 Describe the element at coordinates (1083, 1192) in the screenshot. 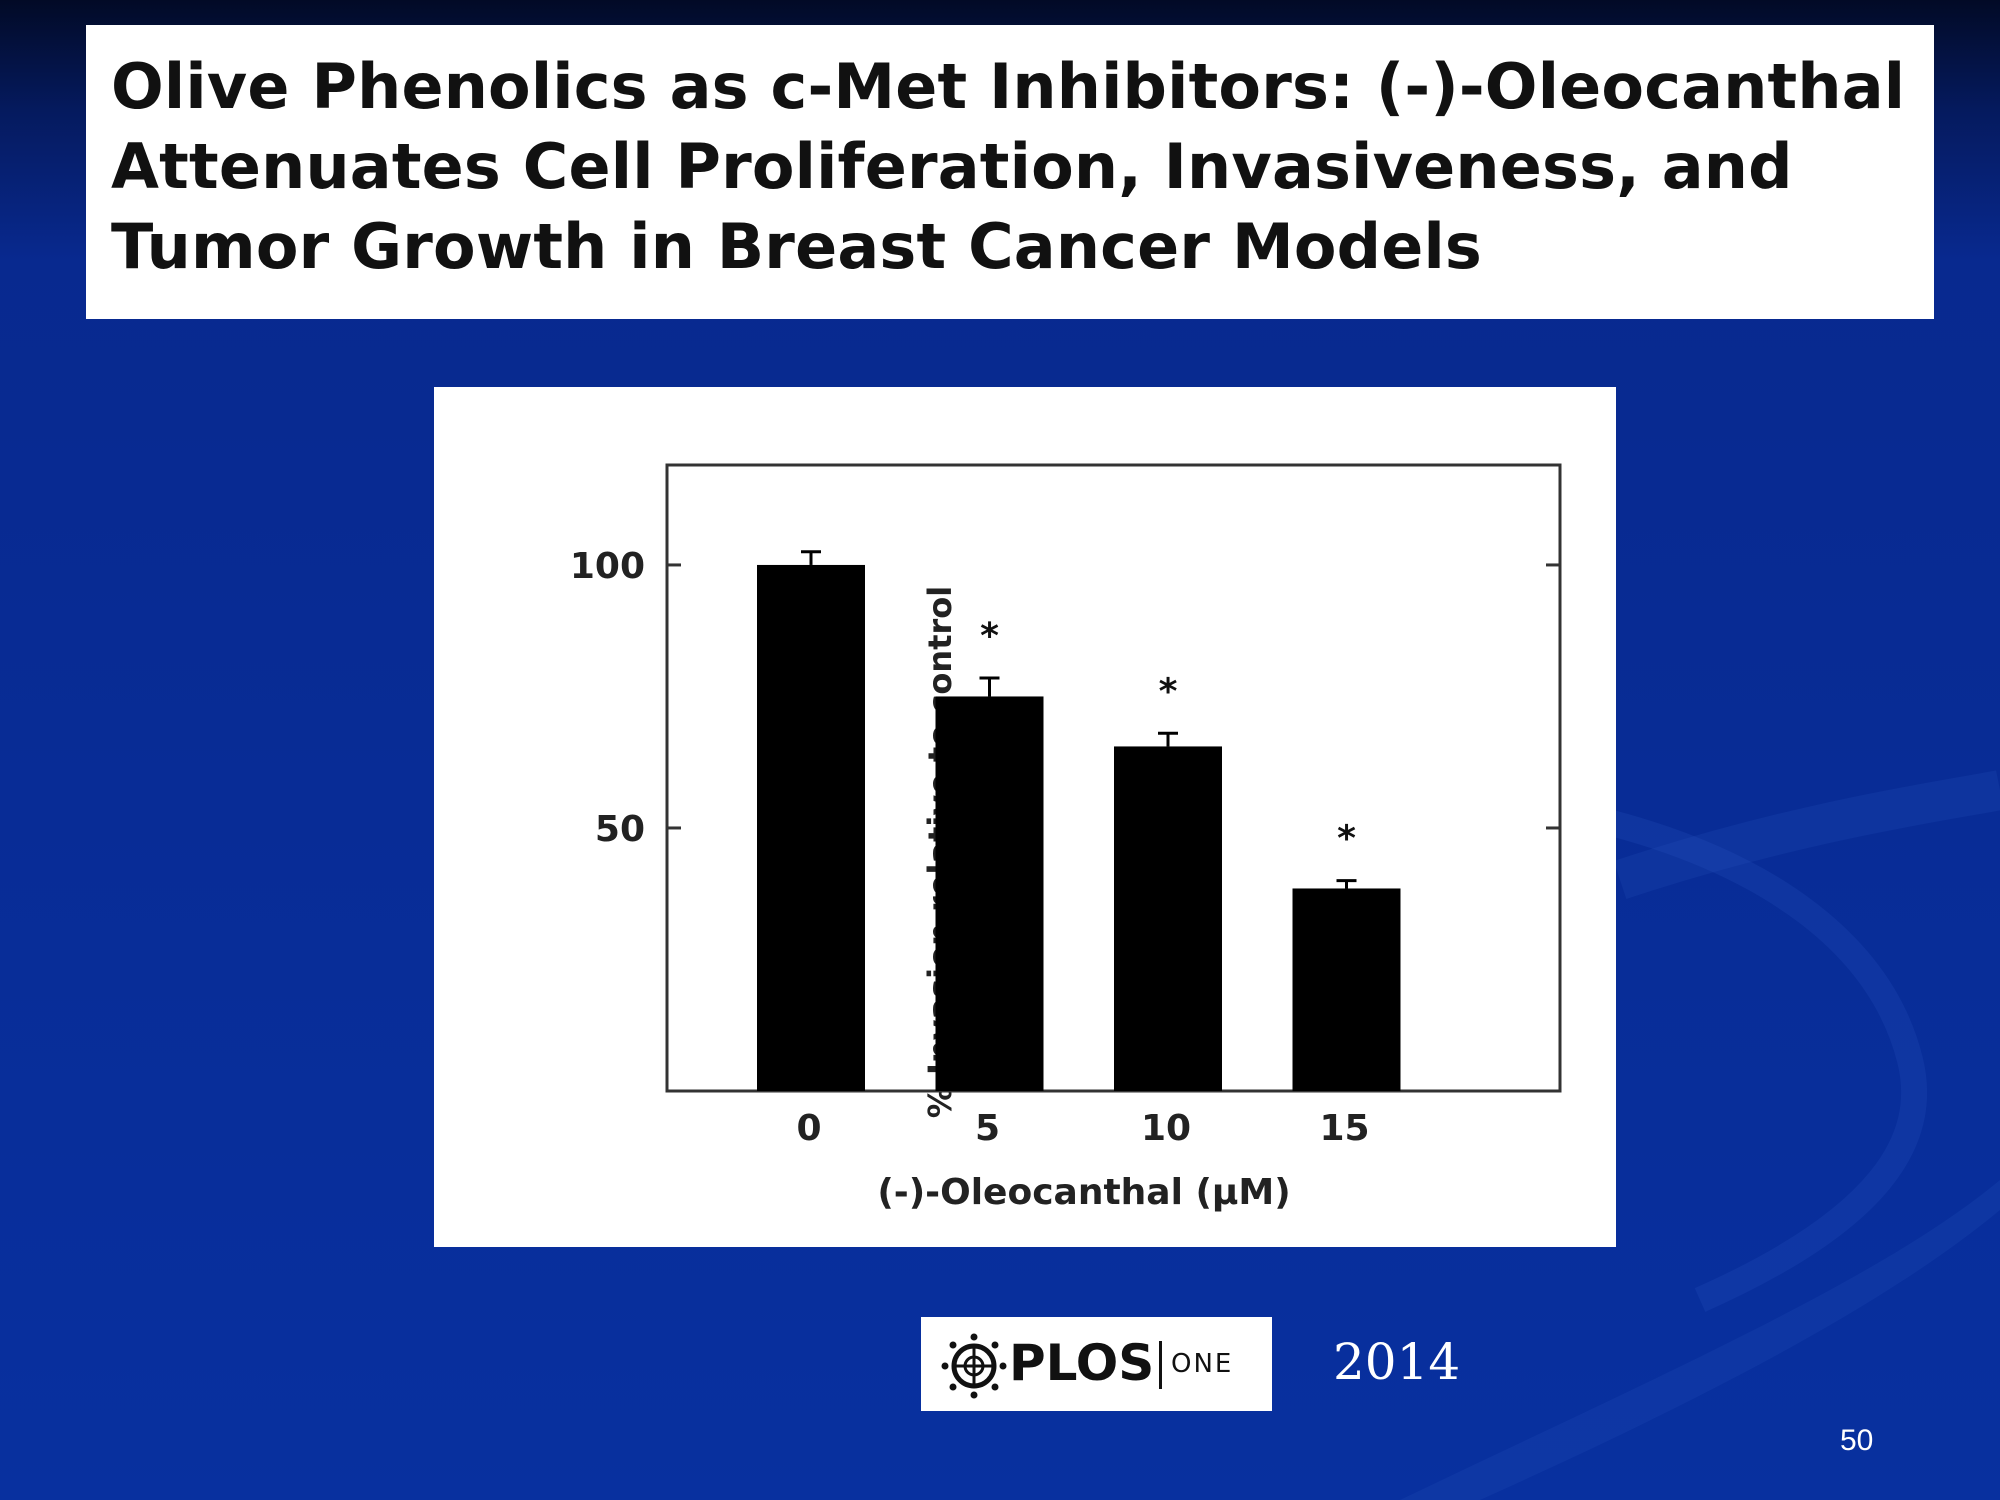

I see `x-axis-label: (-)-Oleocanthal (µM)` at that location.